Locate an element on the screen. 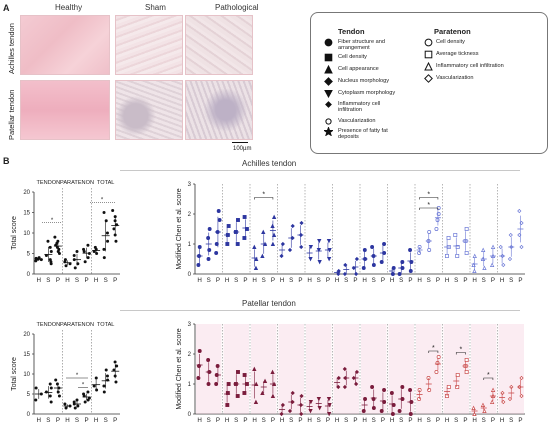 Image resolution: width=550 pixels, height=435 pixels. col-header-pathological: Pathological is located at coordinates (237, 7).